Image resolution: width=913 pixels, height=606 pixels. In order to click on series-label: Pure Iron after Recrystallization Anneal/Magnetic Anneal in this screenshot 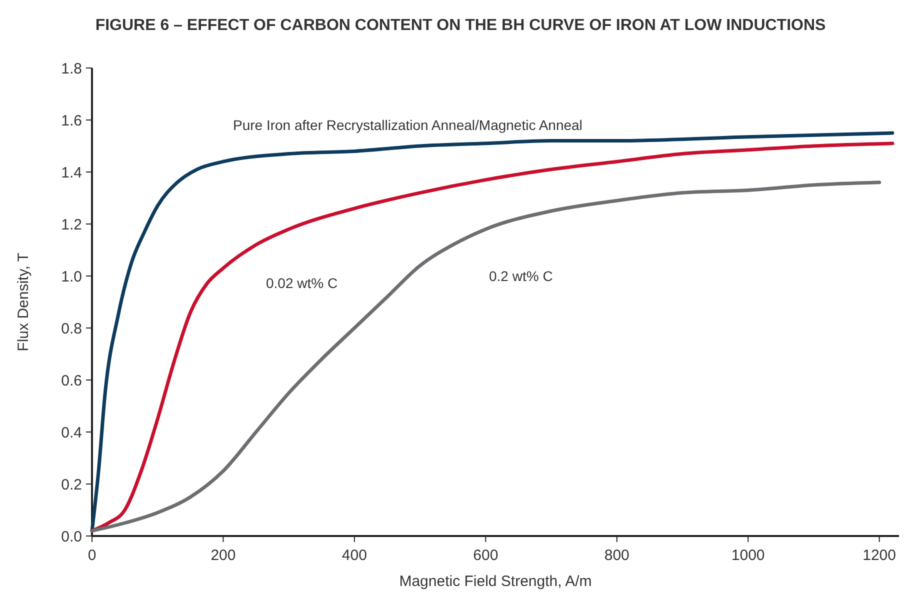, I will do `click(407, 125)`.